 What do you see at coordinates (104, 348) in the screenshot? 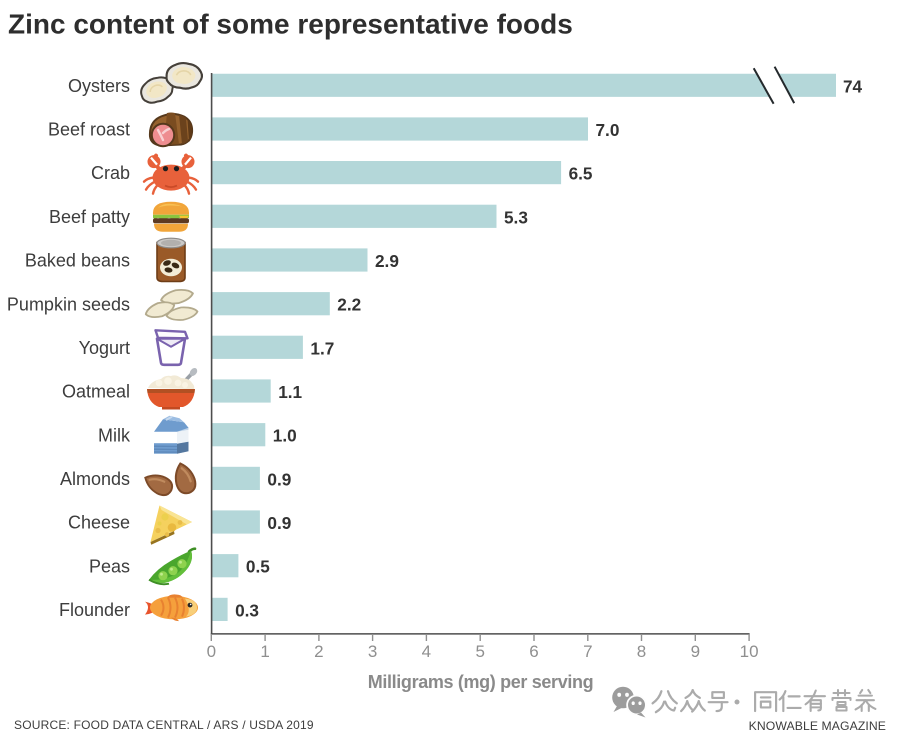
I see `svg-text: Yogurt` at bounding box center [104, 348].